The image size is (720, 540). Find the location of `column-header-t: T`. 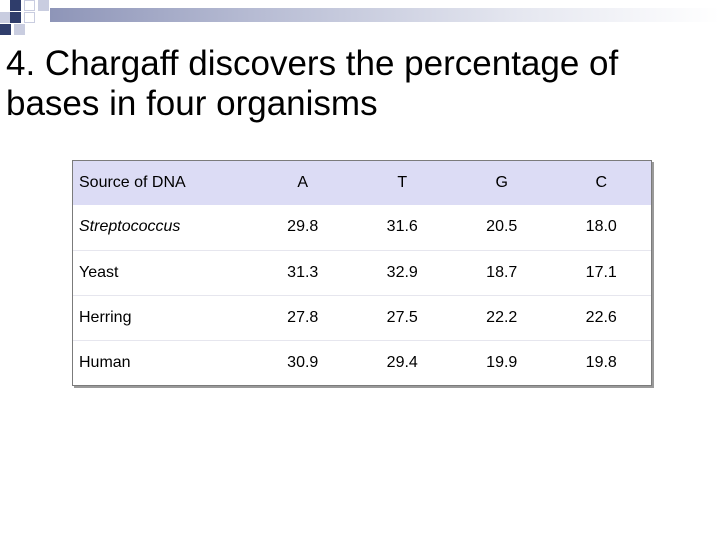

column-header-t: T is located at coordinates (402, 182).